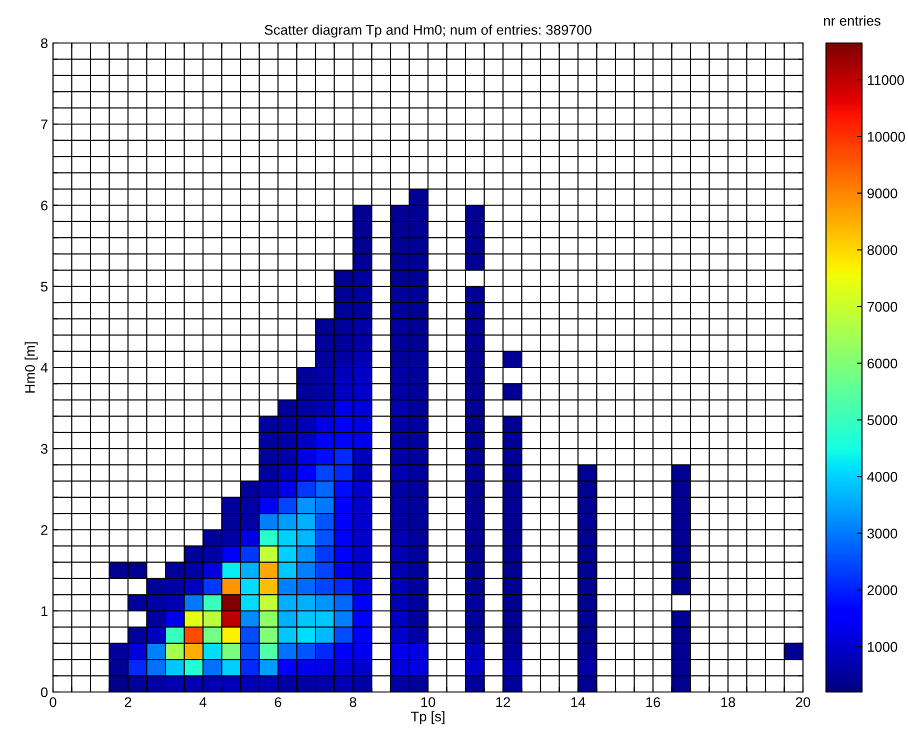  Describe the element at coordinates (653, 702) in the screenshot. I see `x-tick-label: 16` at that location.